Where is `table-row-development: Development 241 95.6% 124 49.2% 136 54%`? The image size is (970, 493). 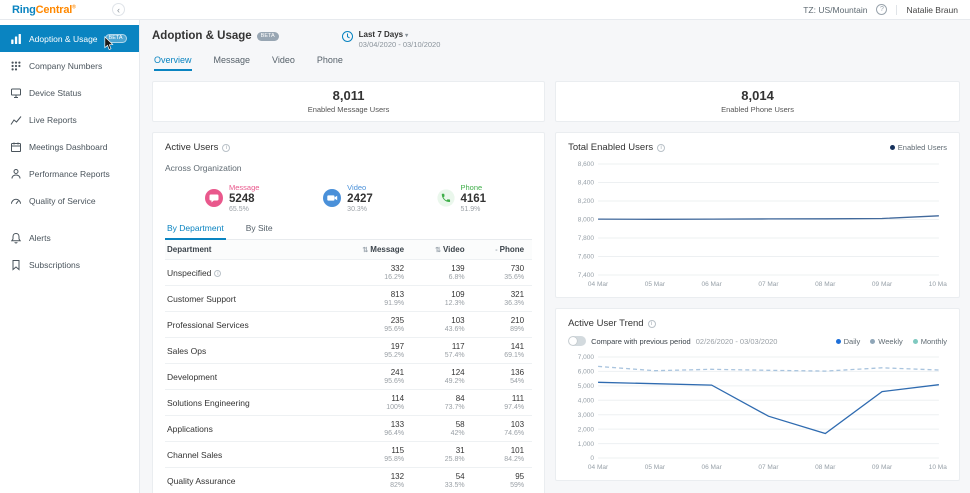
table-row-development: Development 241 95.6% 124 49.2% 136 54% is located at coordinates (349, 376).